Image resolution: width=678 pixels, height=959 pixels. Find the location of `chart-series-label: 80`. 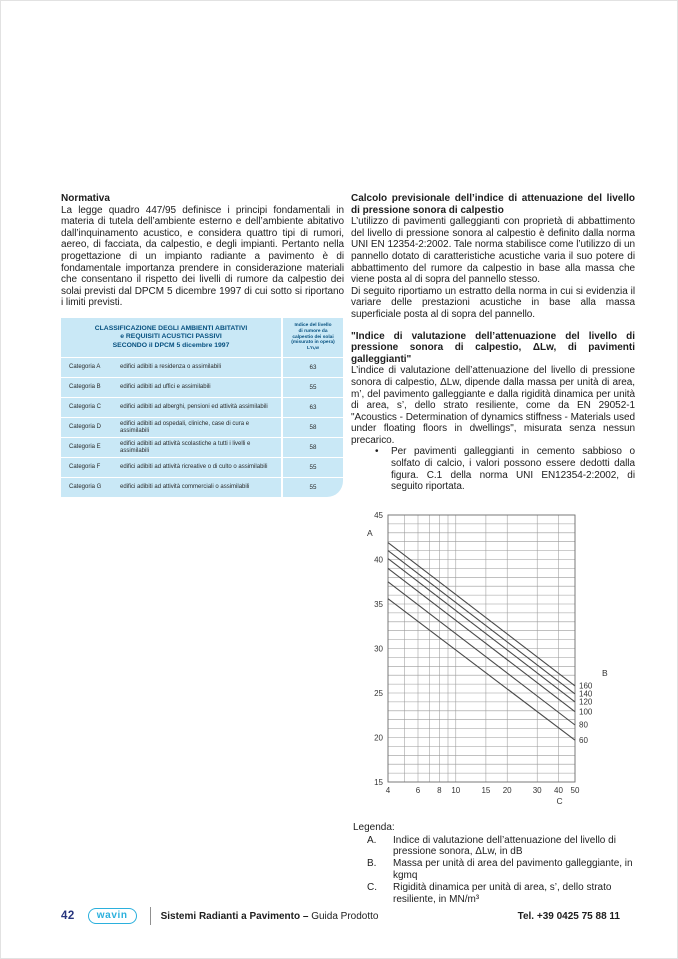

chart-series-label: 80 is located at coordinates (583, 724).